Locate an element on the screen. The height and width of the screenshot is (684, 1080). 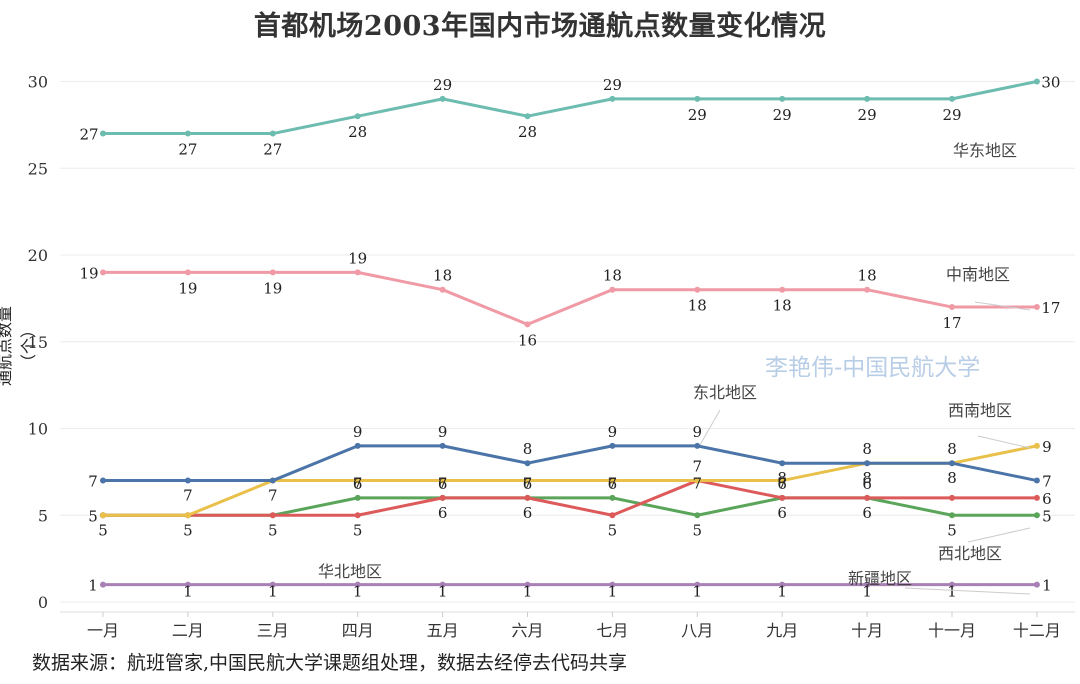
data-label: 30 is located at coordinates (1050, 83).